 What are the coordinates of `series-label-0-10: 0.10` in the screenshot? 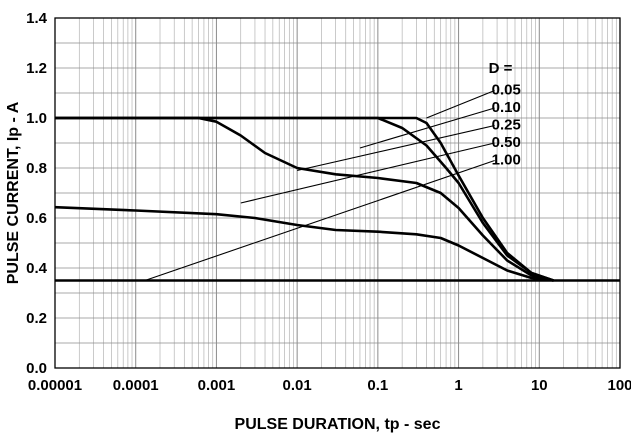 It's located at (506, 107).